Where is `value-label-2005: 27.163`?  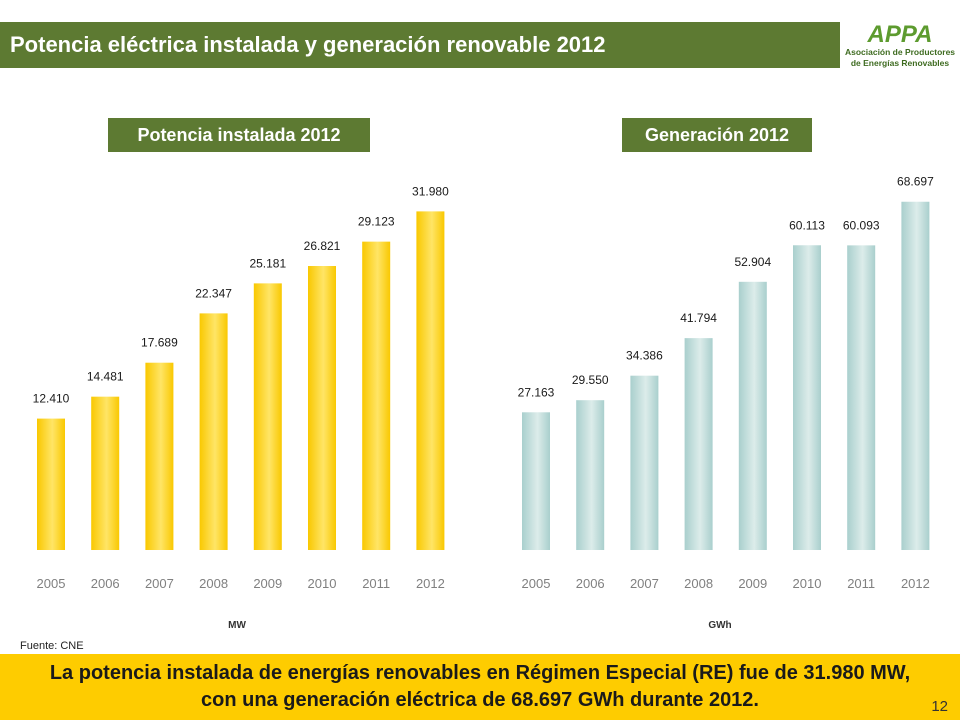
value-label-2005: 27.163 is located at coordinates (536, 392).